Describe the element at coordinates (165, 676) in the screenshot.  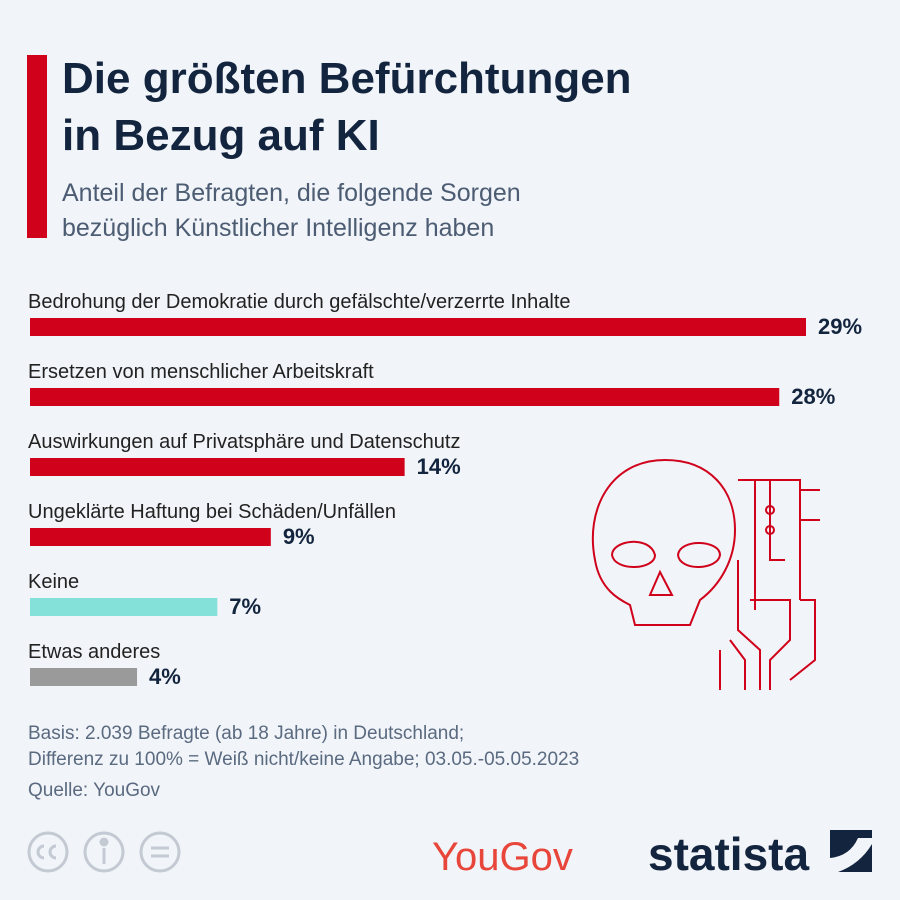
I see `value-label: 4%` at that location.